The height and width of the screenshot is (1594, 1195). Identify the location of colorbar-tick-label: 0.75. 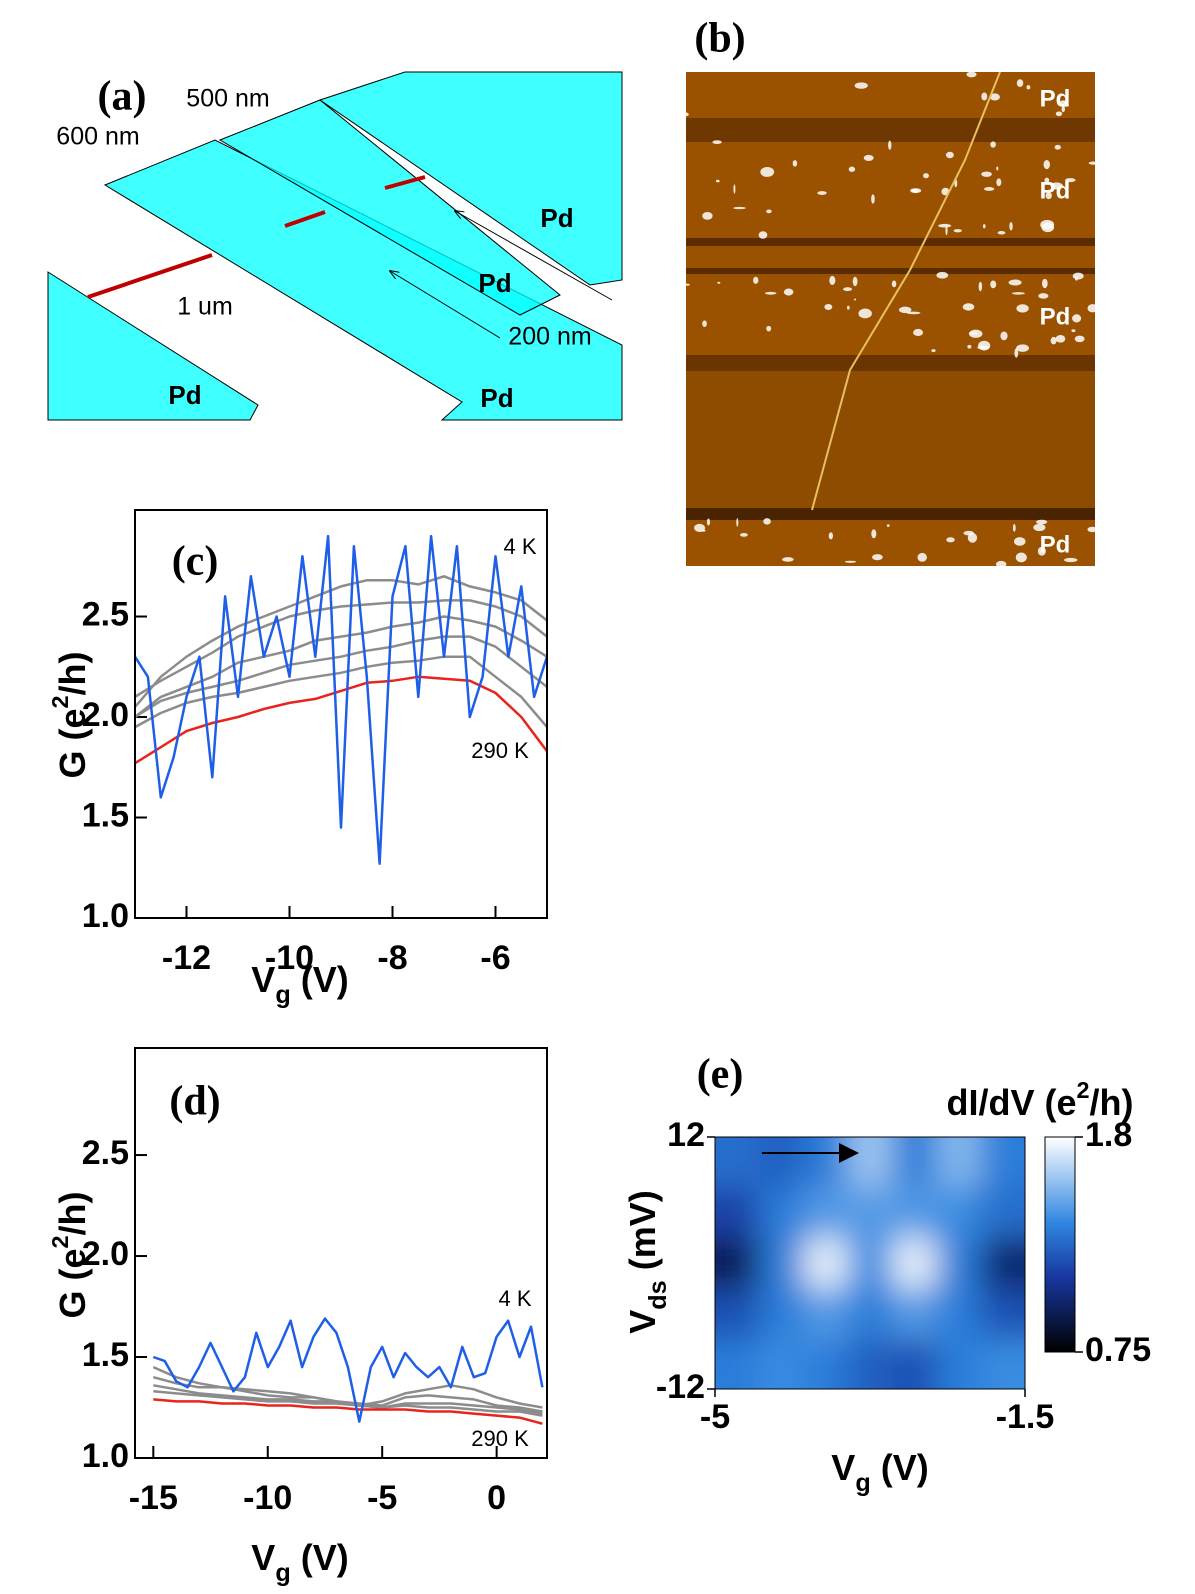
(1118, 1350).